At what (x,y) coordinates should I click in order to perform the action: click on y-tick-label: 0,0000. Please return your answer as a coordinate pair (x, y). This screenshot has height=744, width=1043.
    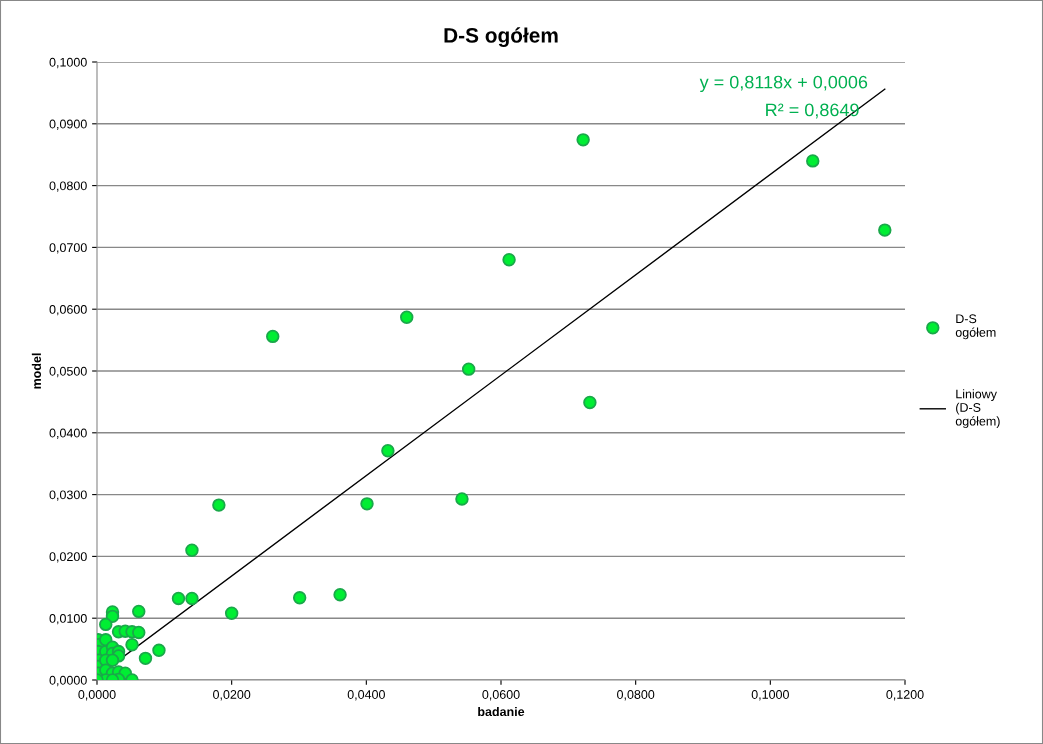
    Looking at the image, I should click on (68, 681).